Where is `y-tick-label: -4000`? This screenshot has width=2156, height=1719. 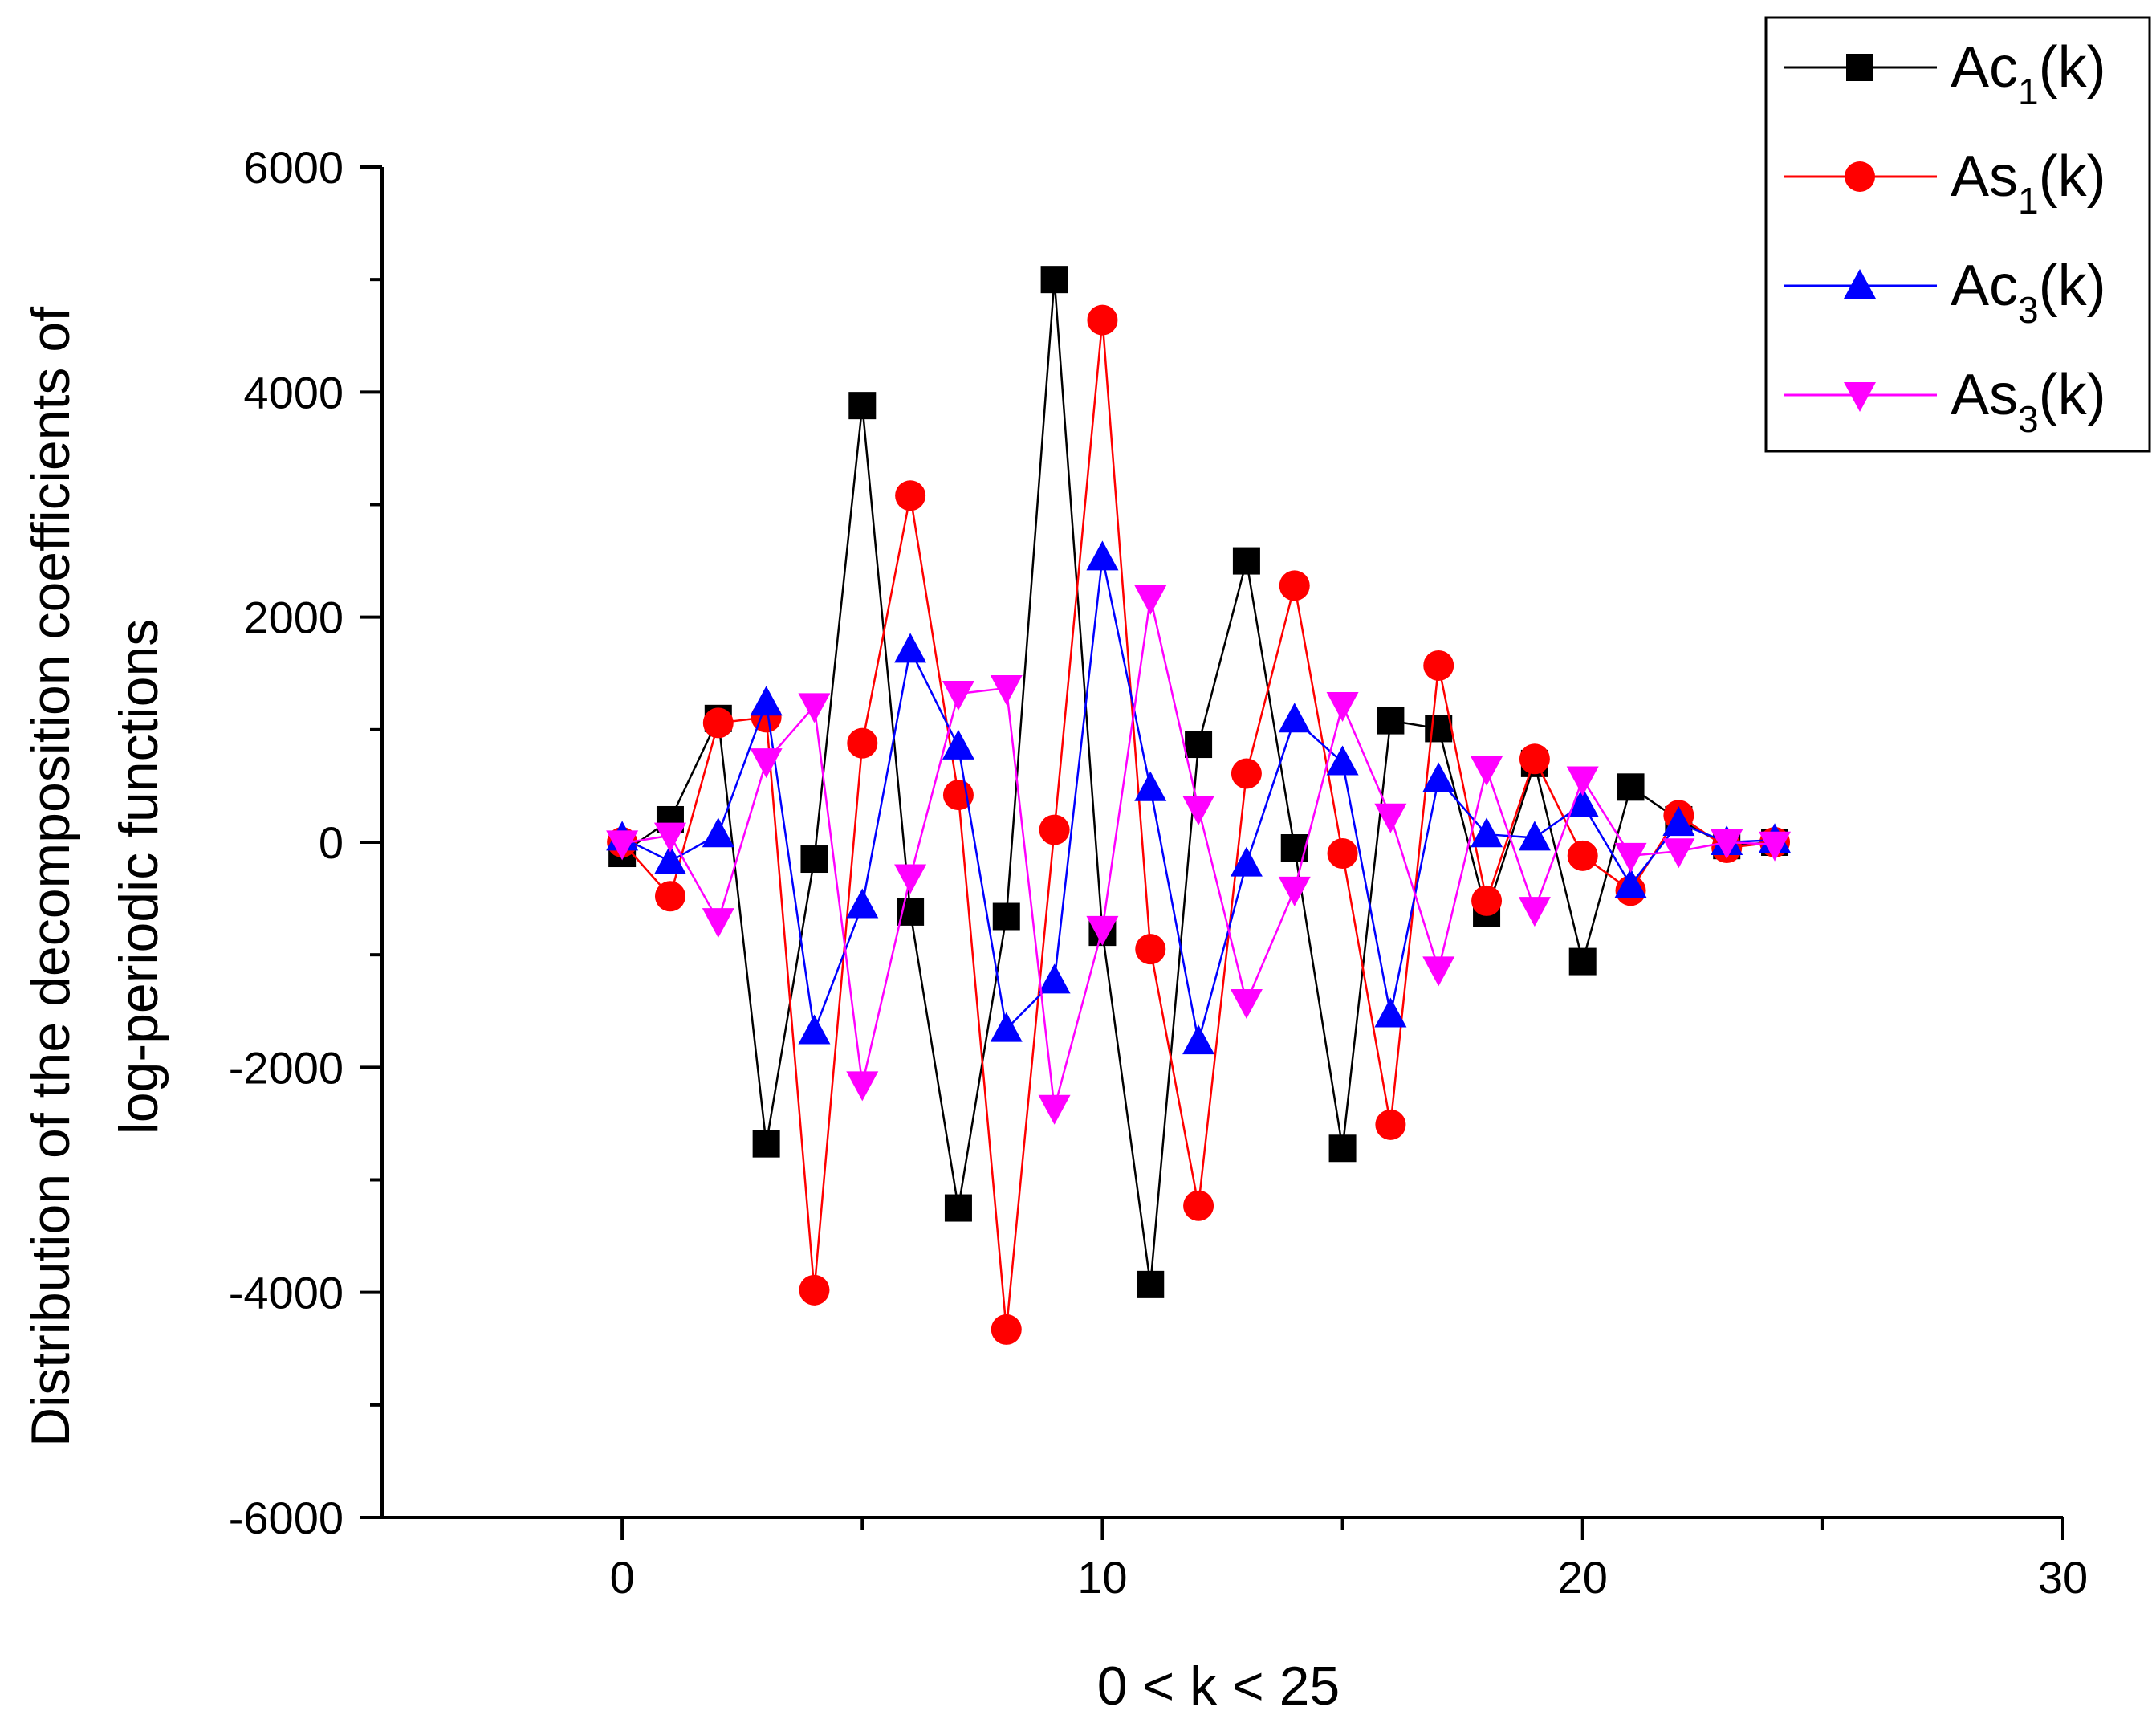 y-tick-label: -4000 is located at coordinates (286, 1293).